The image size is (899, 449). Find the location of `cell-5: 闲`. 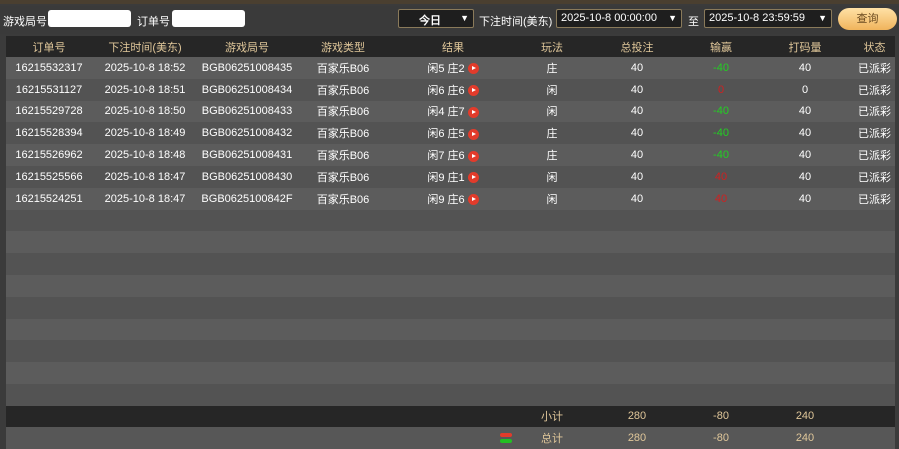

cell-5: 闲 is located at coordinates (552, 176).